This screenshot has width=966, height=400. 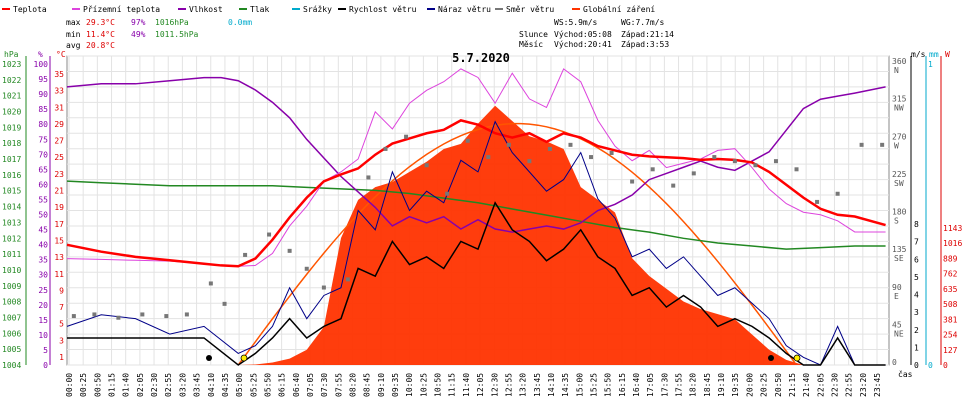 What do you see at coordinates (395, 385) in the screenshot?
I see `x-tick-label: 09:35` at bounding box center [395, 385].